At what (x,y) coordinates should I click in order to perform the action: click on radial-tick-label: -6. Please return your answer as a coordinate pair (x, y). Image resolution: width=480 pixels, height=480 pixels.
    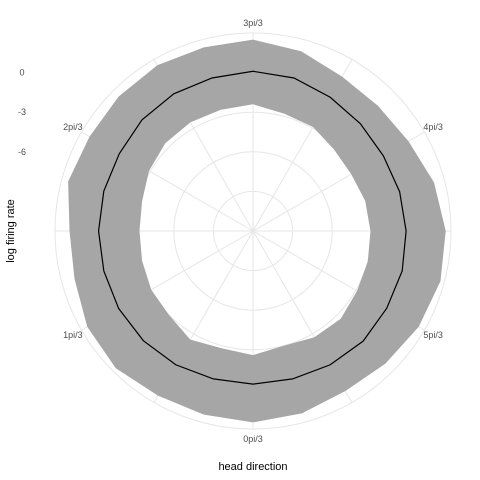
    Looking at the image, I should click on (22, 152).